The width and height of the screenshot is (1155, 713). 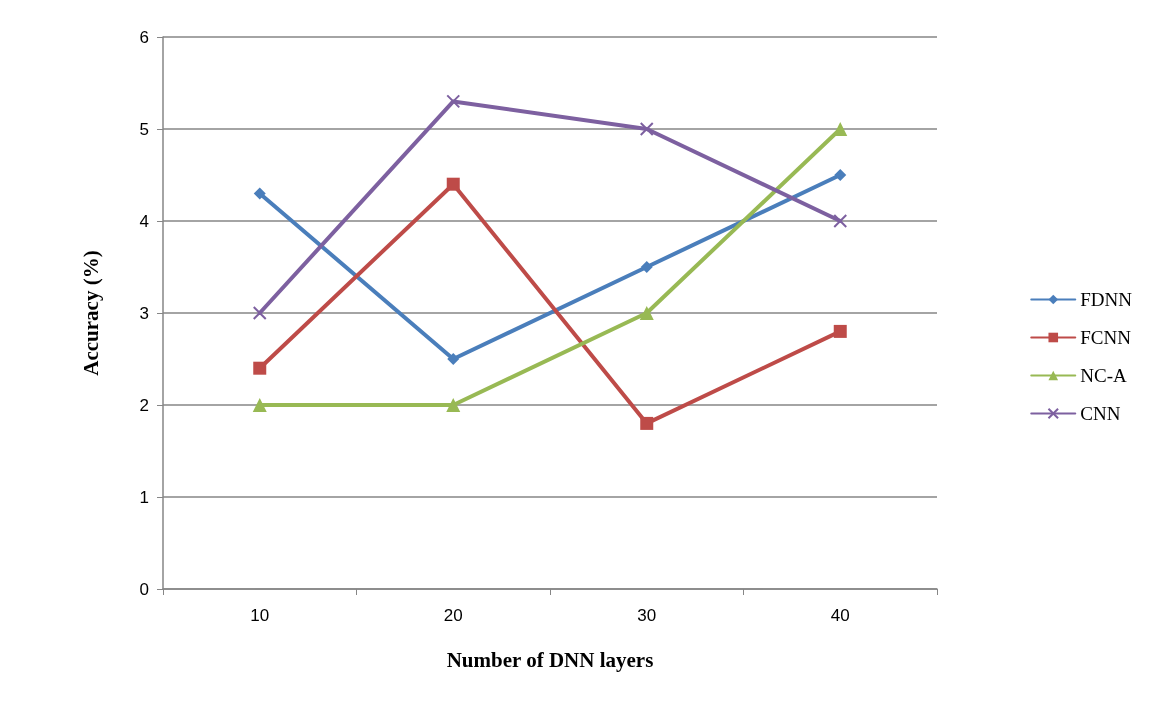 What do you see at coordinates (550, 659) in the screenshot?
I see `x-axis-title: Number of DNN layers` at bounding box center [550, 659].